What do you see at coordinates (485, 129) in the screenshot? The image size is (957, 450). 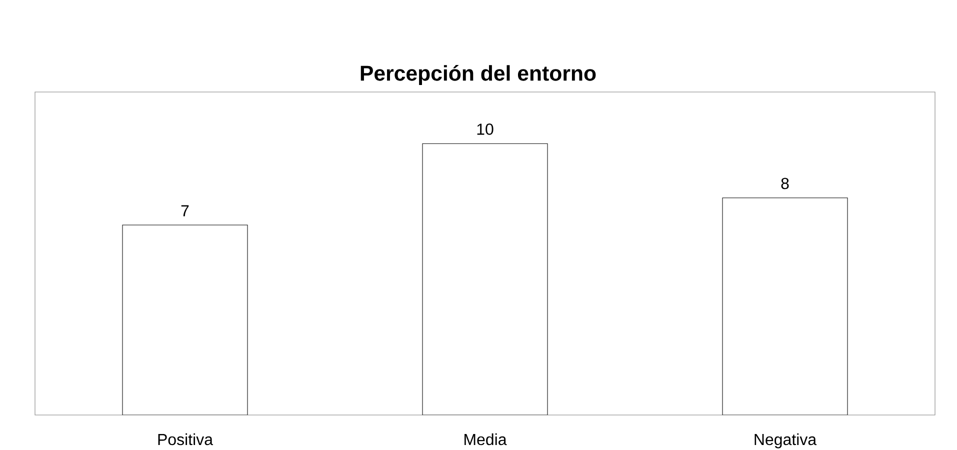 I see `data-label: 10` at bounding box center [485, 129].